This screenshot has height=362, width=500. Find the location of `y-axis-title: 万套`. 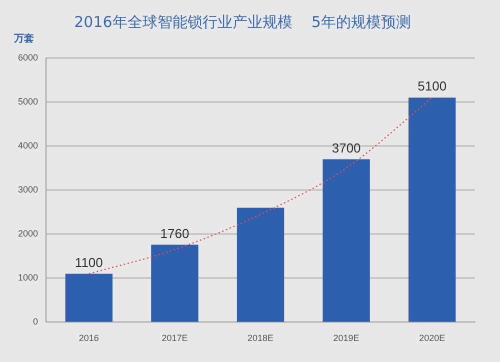

y-axis-title: 万套 is located at coordinates (23, 38).